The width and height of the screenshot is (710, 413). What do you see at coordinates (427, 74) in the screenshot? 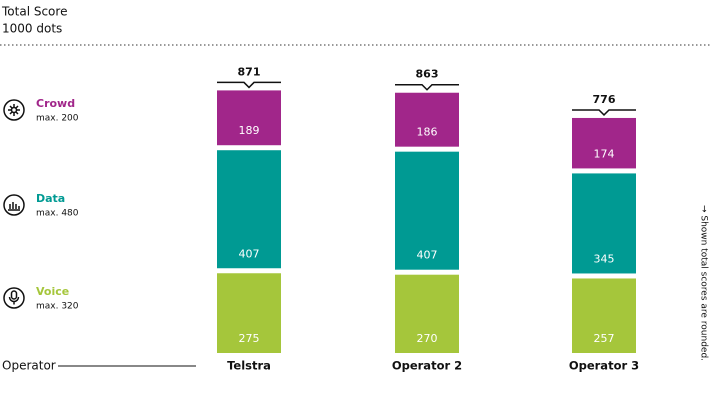
I see `total-label: 863` at bounding box center [427, 74].